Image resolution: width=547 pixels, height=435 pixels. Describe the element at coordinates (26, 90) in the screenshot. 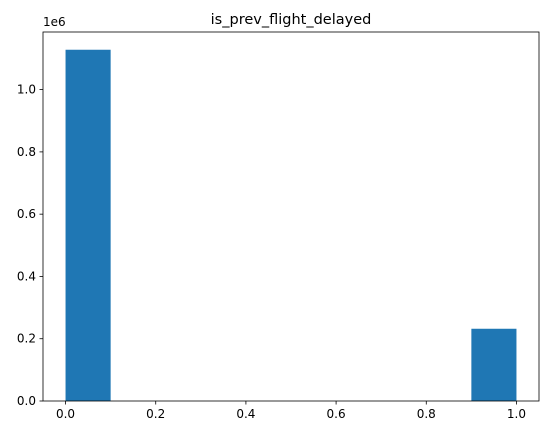

I see `y-tick-label: 1.0` at that location.